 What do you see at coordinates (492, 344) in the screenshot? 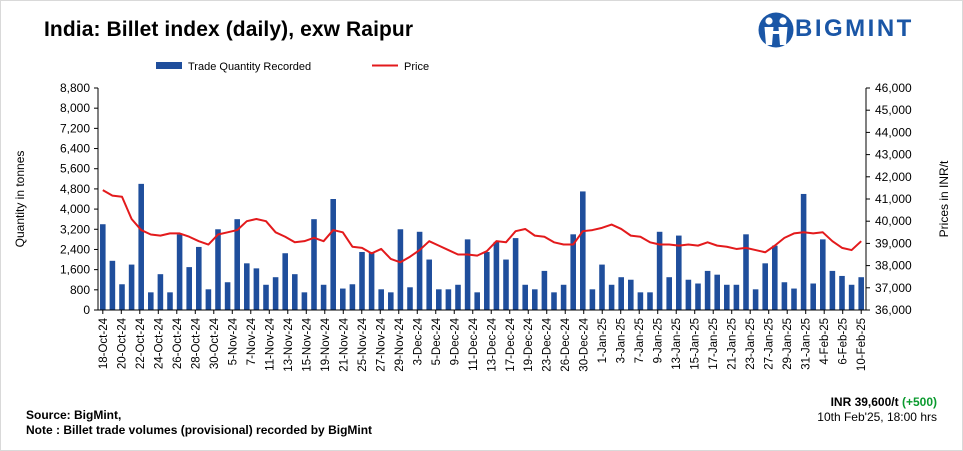
I see `x-tick-label: 13-Dec-24` at bounding box center [492, 344].